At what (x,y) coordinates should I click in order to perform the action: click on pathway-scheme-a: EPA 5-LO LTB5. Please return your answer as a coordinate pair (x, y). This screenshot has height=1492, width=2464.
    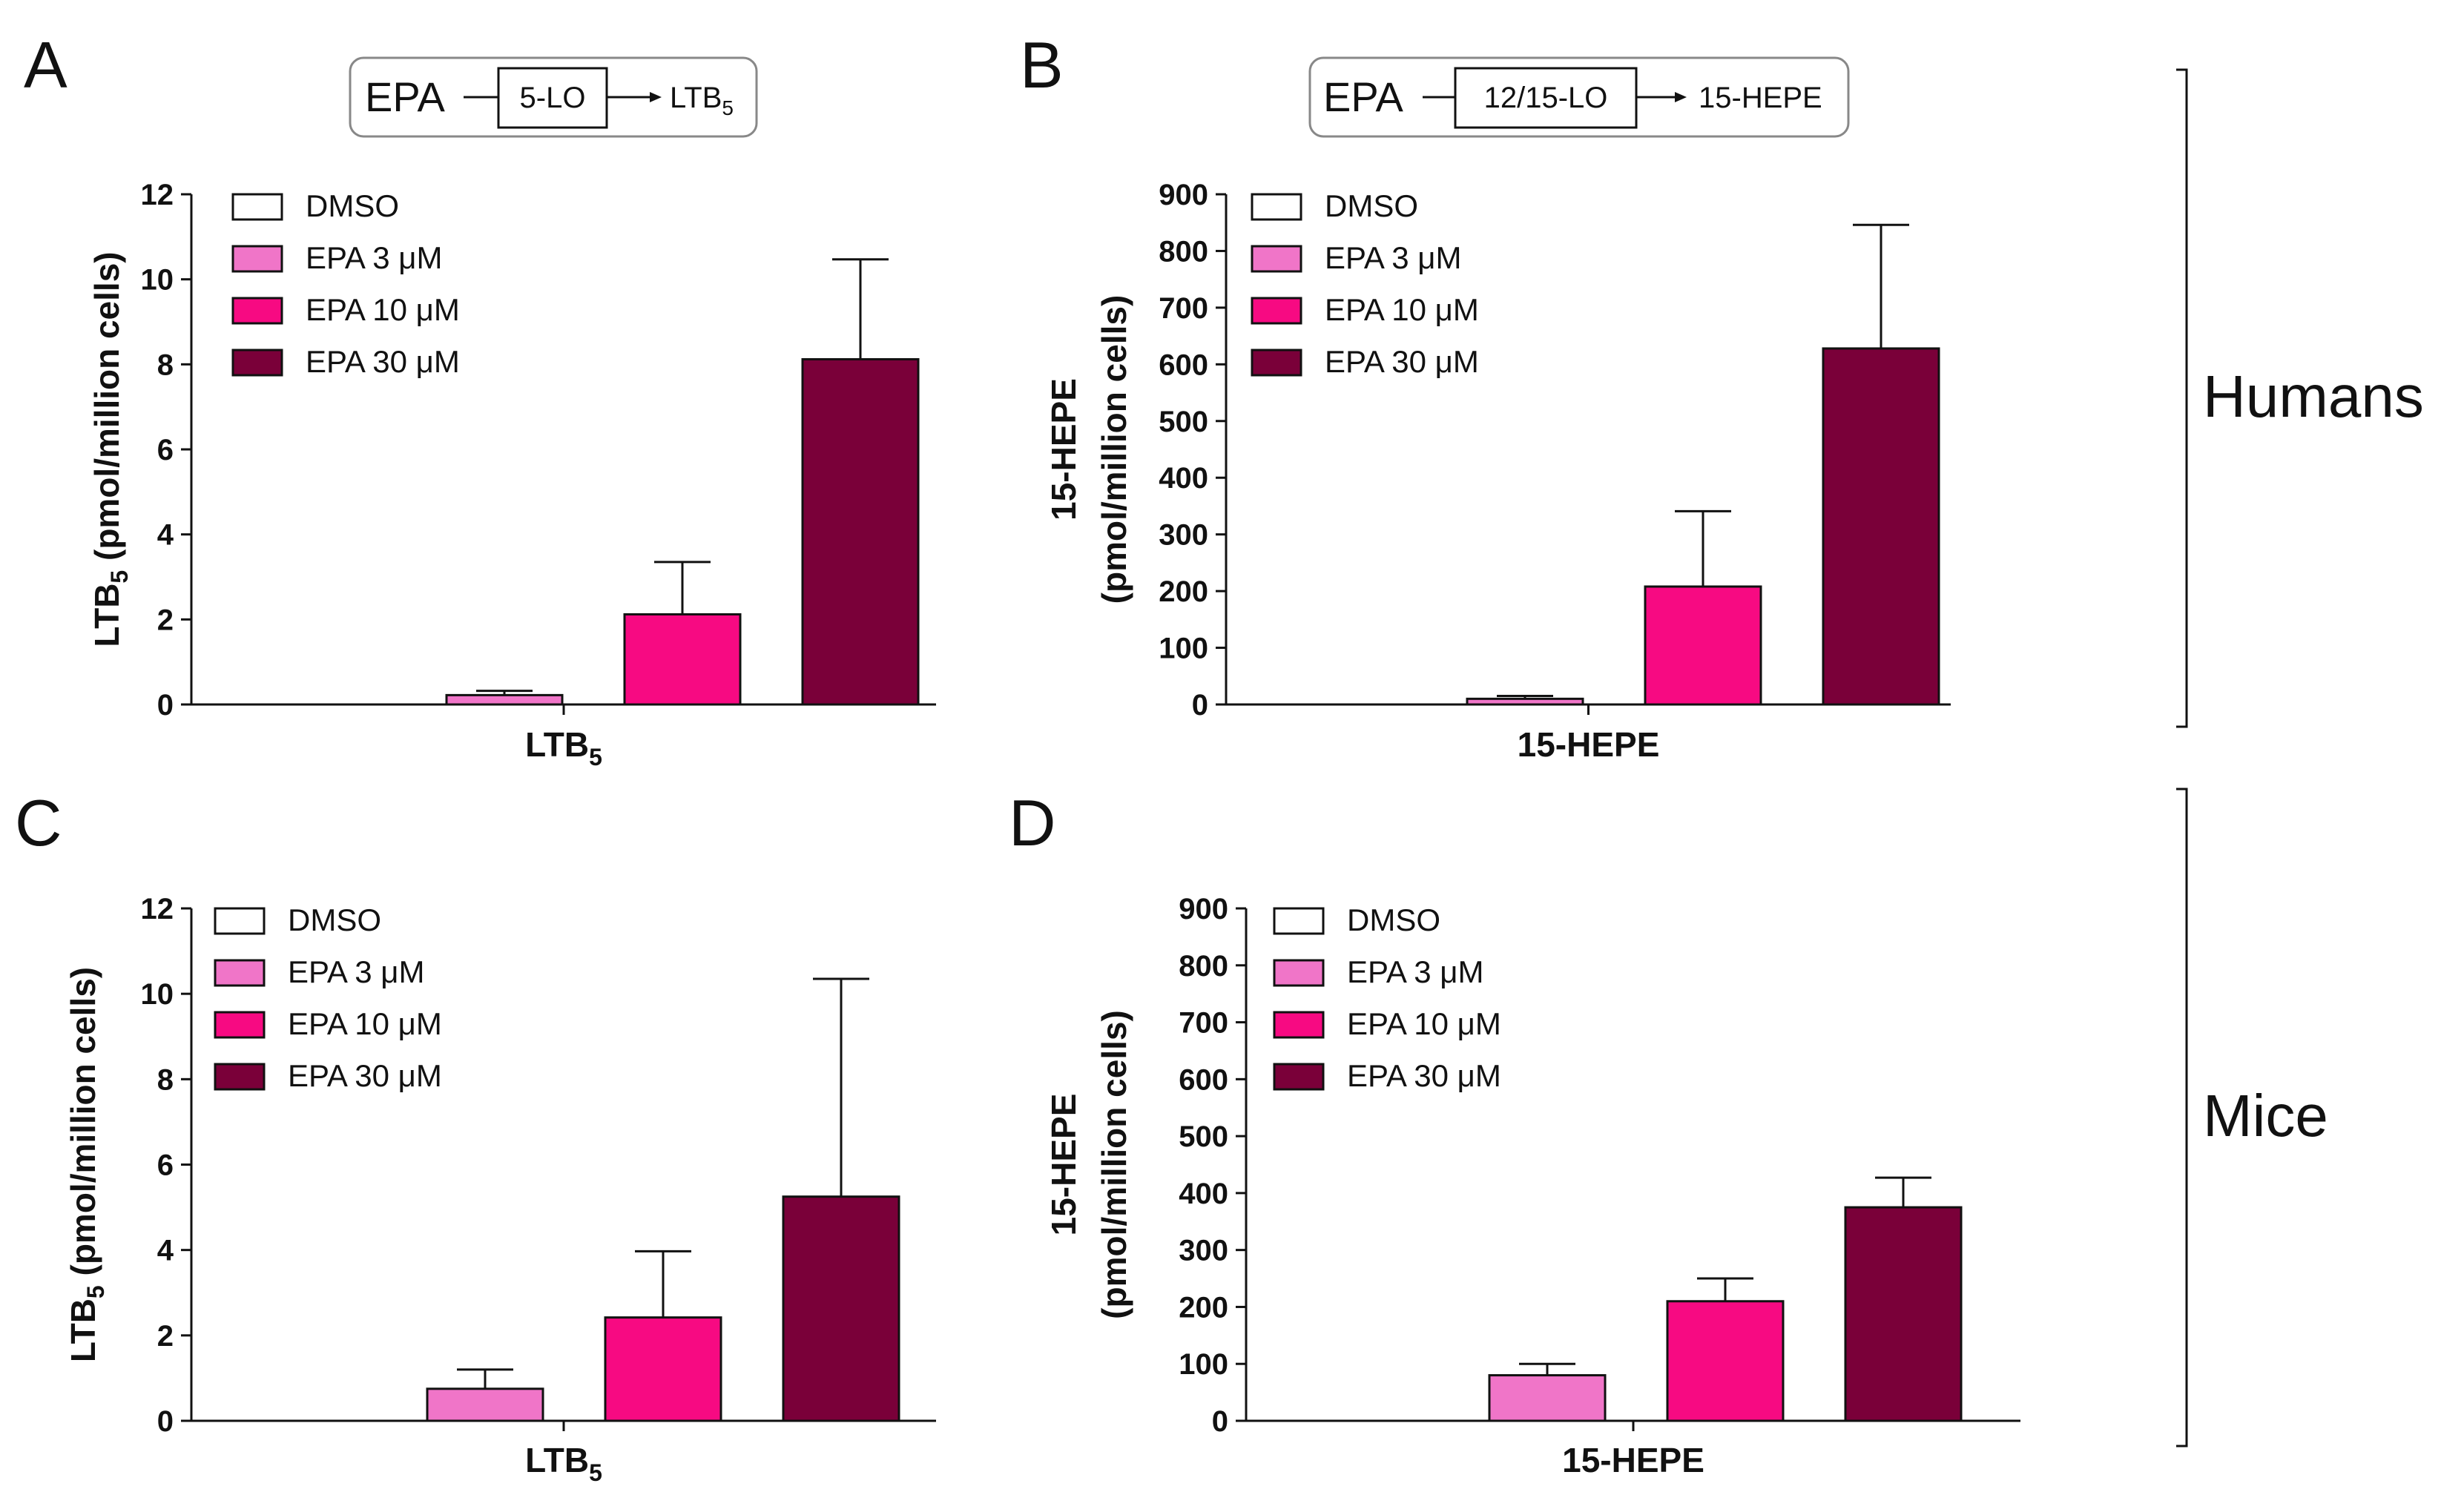
    Looking at the image, I should click on (554, 97).